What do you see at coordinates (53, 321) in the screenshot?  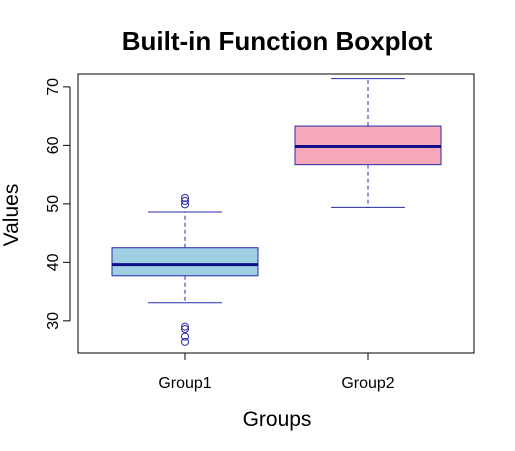 I see `y-tick-label: 30` at bounding box center [53, 321].